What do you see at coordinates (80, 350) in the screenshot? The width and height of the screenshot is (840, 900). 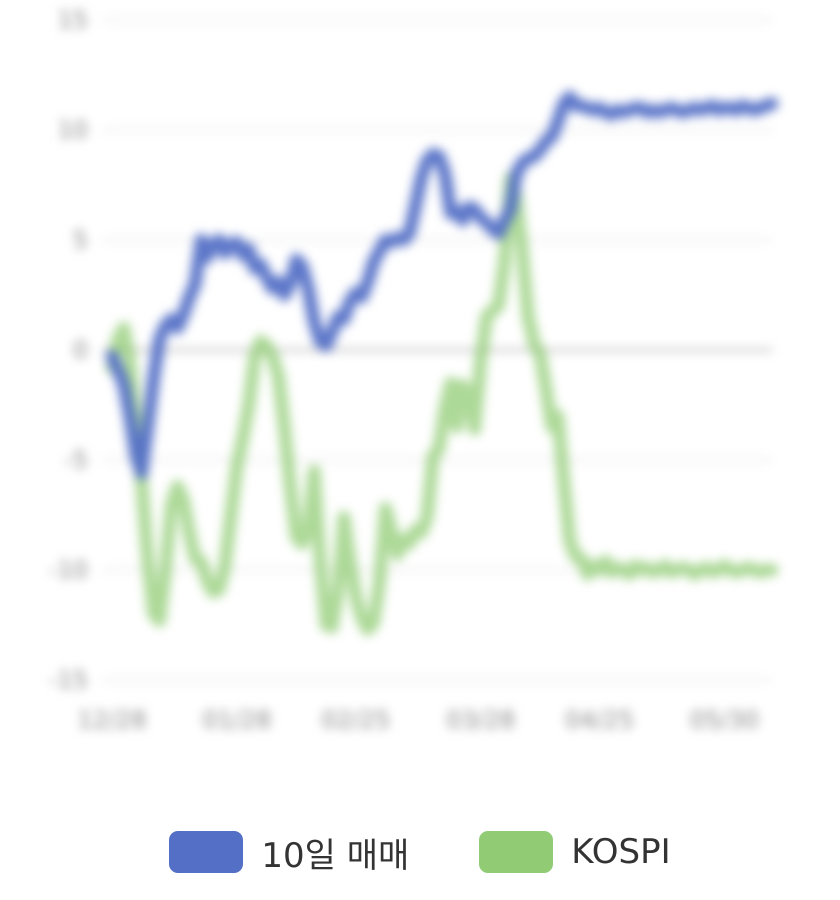 I see `y-tick-label: 0` at bounding box center [80, 350].